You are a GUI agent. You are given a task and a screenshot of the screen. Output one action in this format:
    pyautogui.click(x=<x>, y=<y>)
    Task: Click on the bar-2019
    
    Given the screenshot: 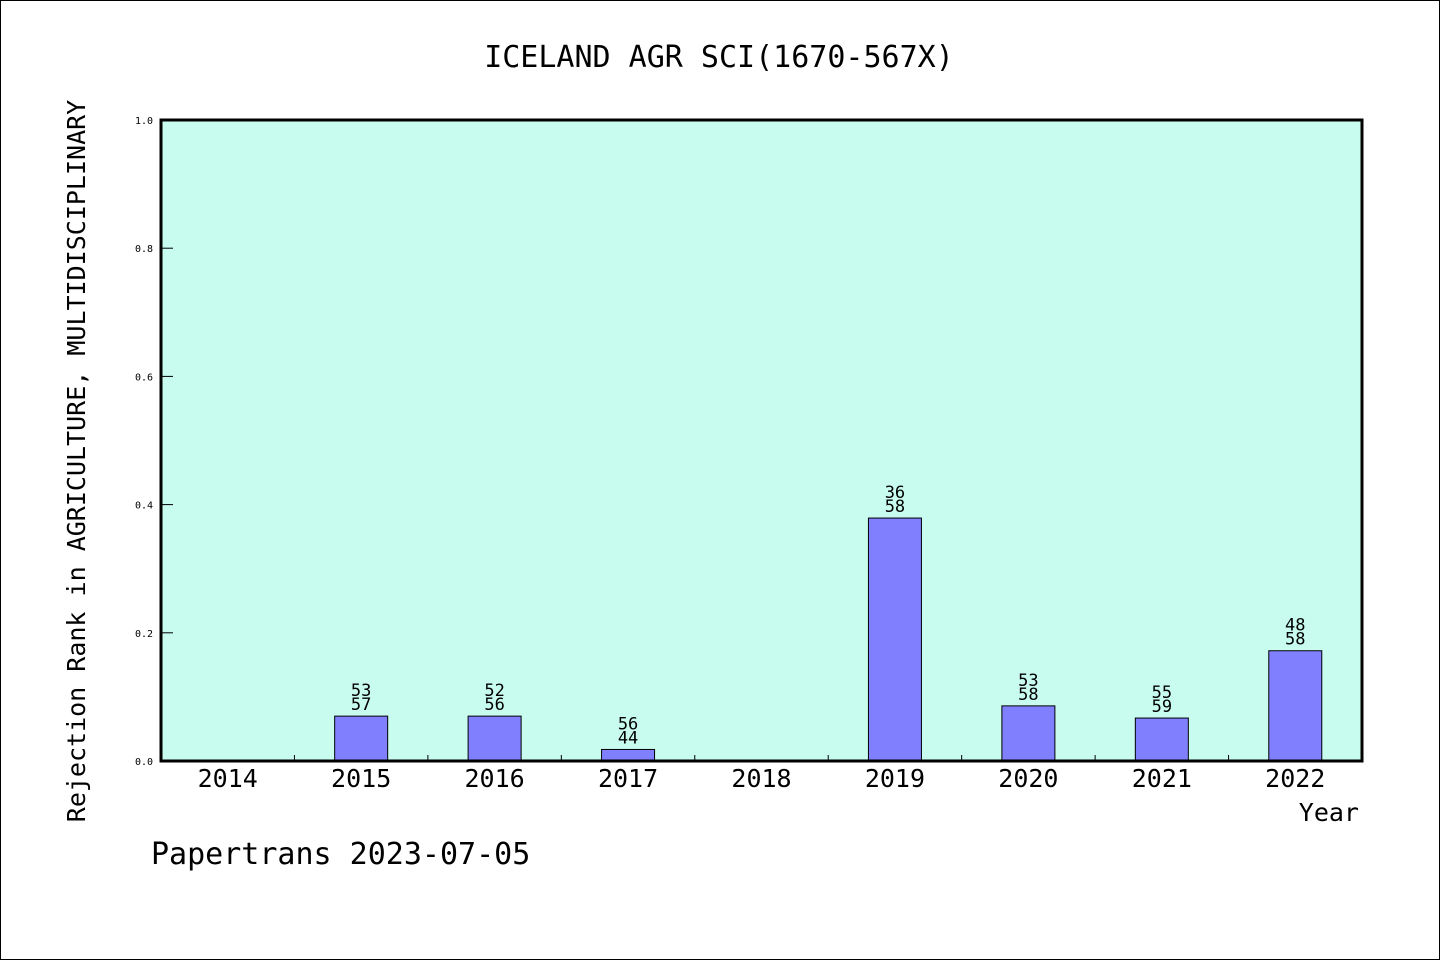 What is the action you would take?
    pyautogui.click(x=894, y=639)
    